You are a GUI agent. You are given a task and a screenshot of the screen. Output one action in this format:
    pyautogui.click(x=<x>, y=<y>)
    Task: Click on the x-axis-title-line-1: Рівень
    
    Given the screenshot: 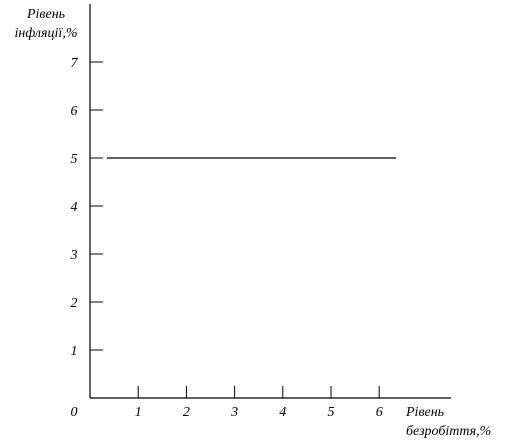 What is the action you would take?
    pyautogui.click(x=424, y=412)
    